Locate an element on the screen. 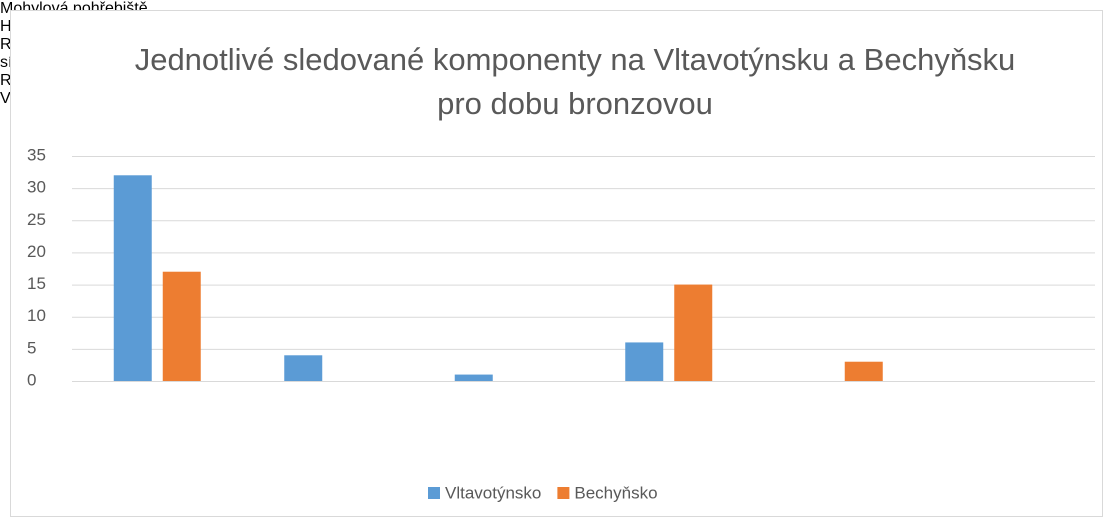  y-tick-label: 30 is located at coordinates (36, 187).